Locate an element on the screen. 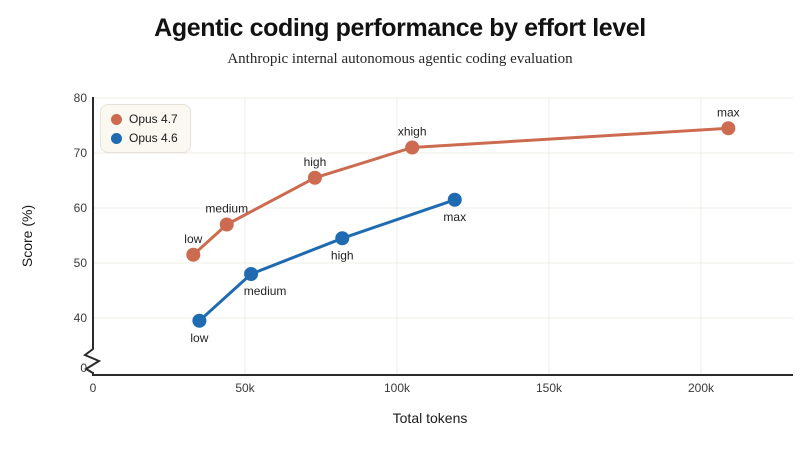 The width and height of the screenshot is (800, 450). legend-label-opus-4-6: Opus 4.6 is located at coordinates (153, 138).